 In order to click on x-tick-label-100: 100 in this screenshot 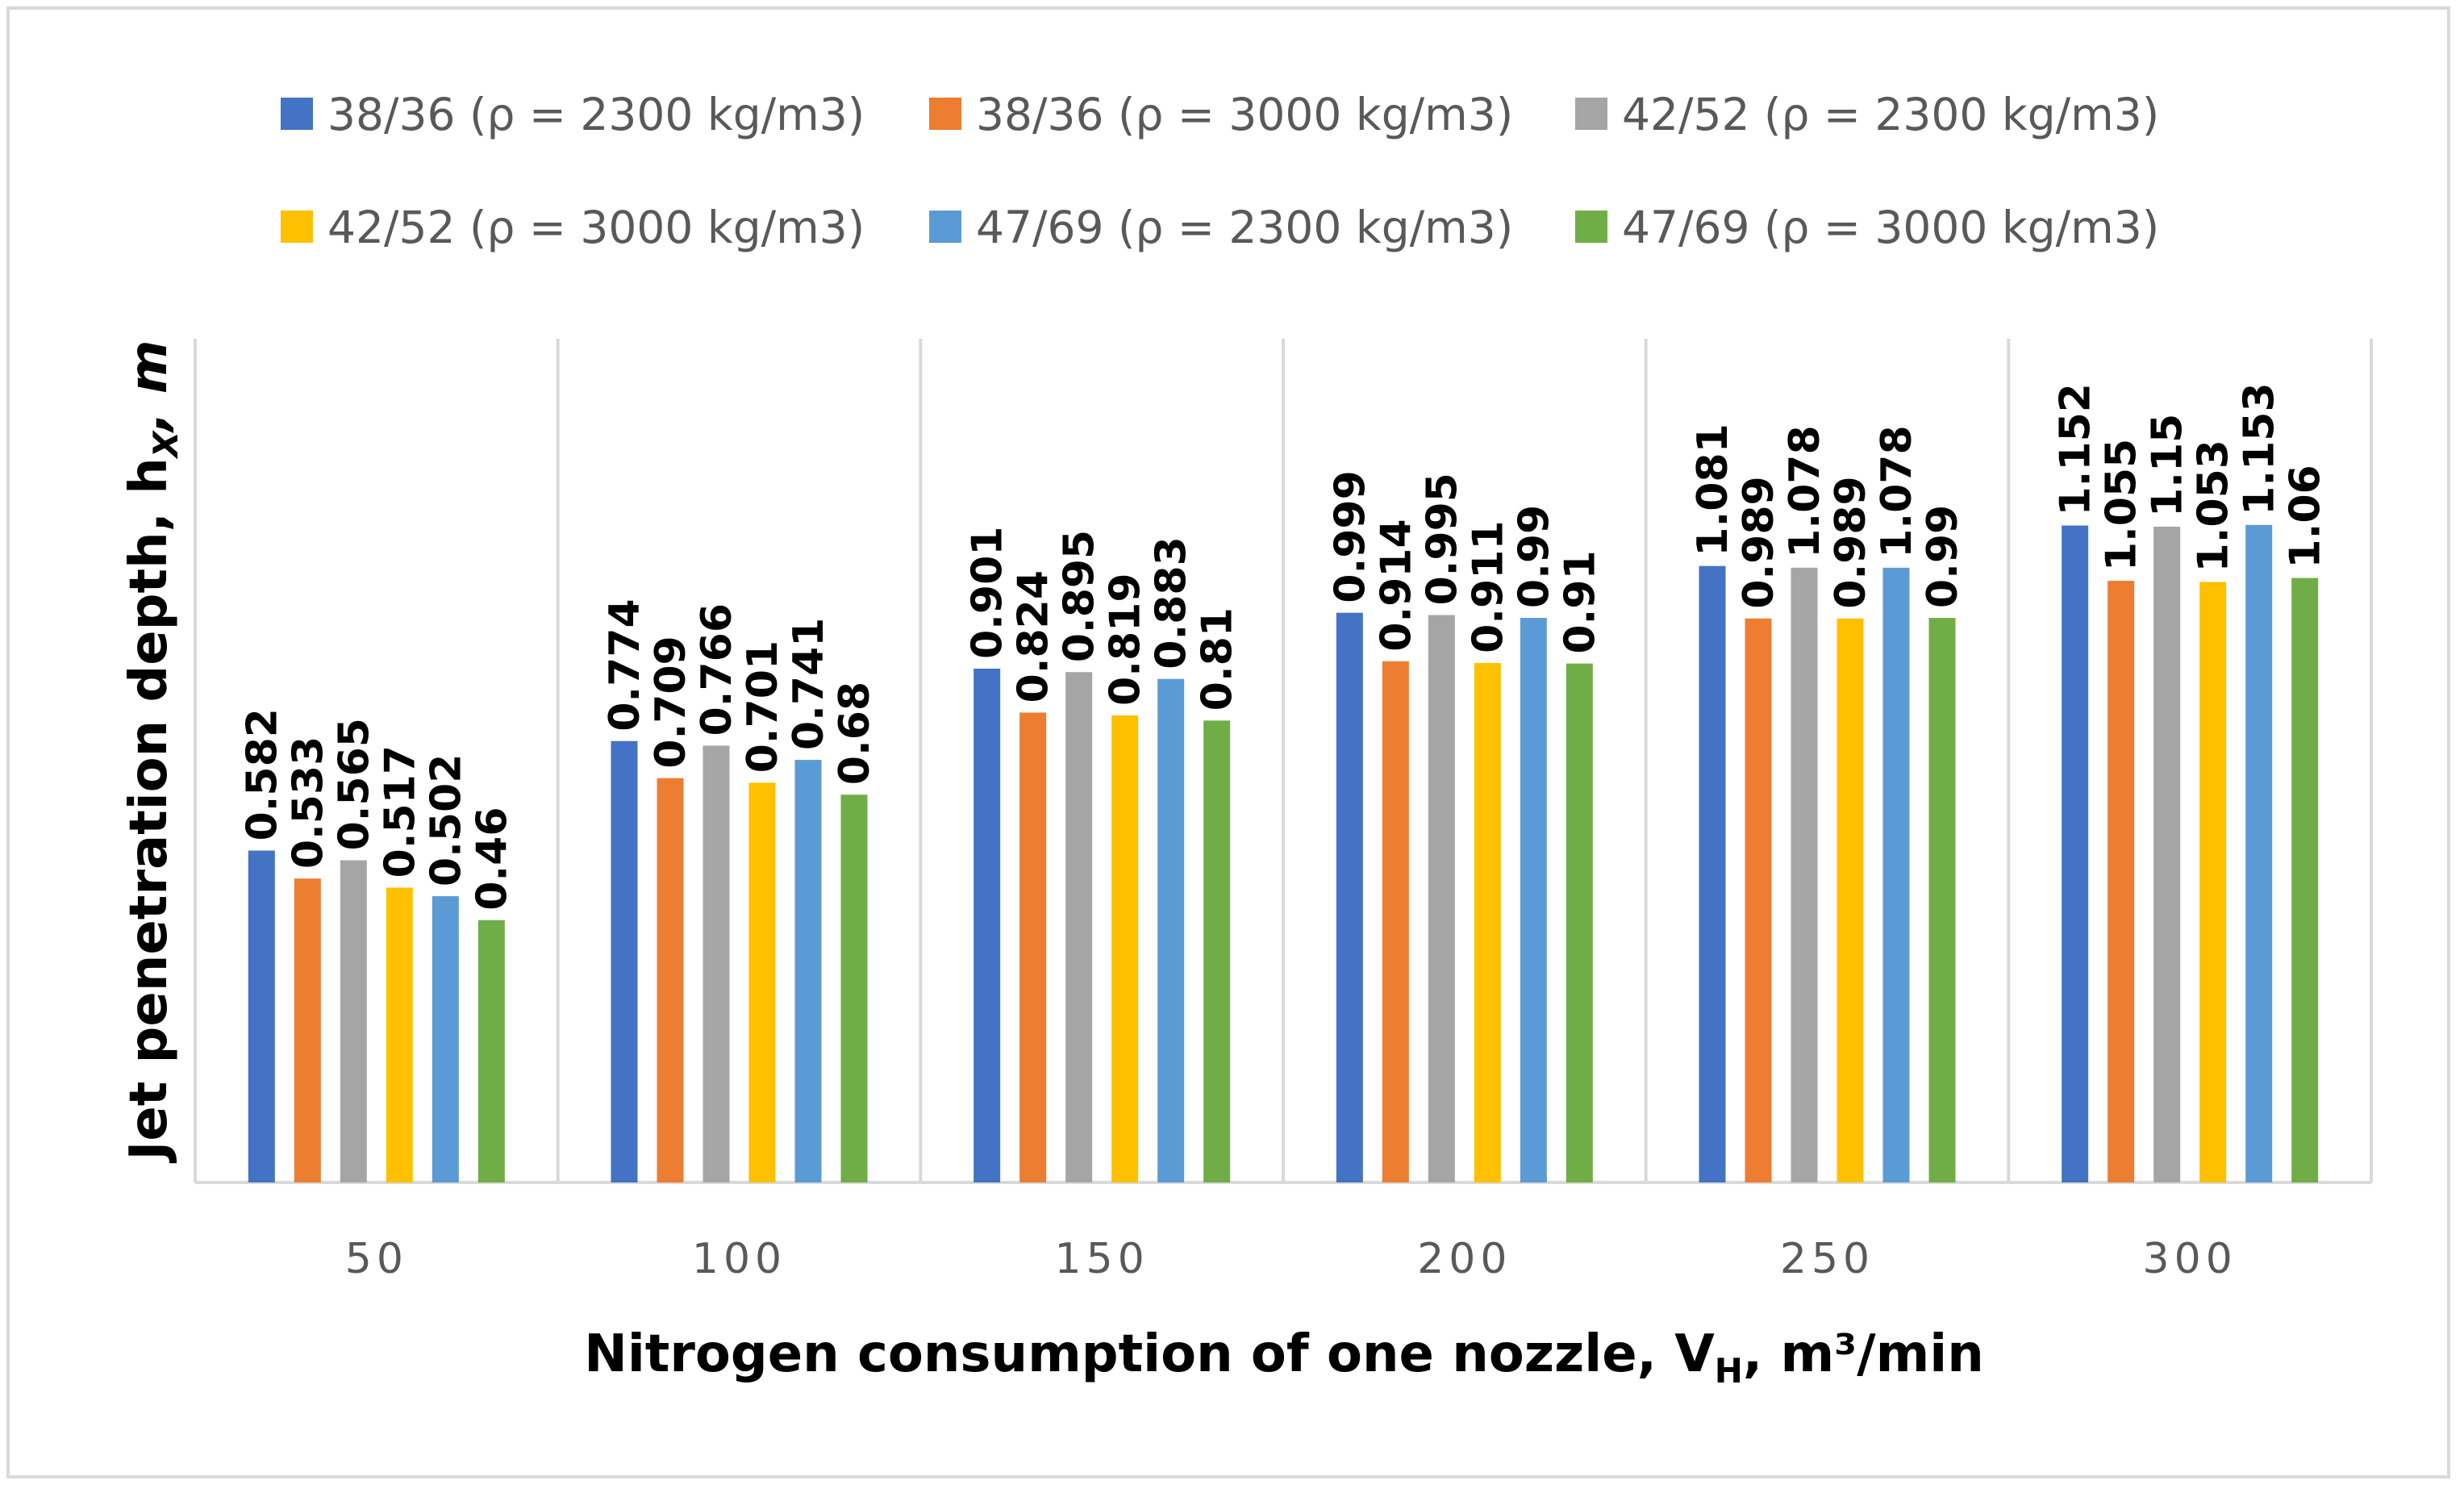, I will do `click(739, 1259)`.